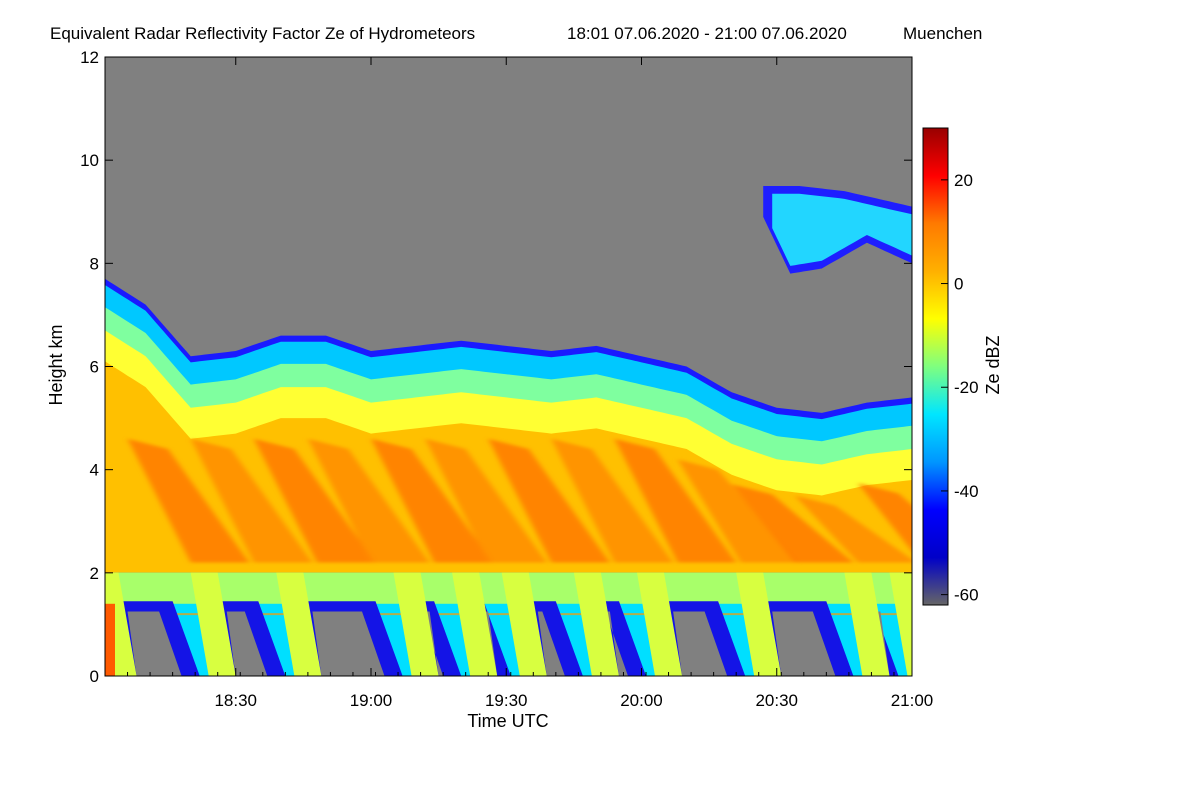 The width and height of the screenshot is (1200, 800). Describe the element at coordinates (958, 284) in the screenshot. I see `colorbar-tick-label: 0` at that location.